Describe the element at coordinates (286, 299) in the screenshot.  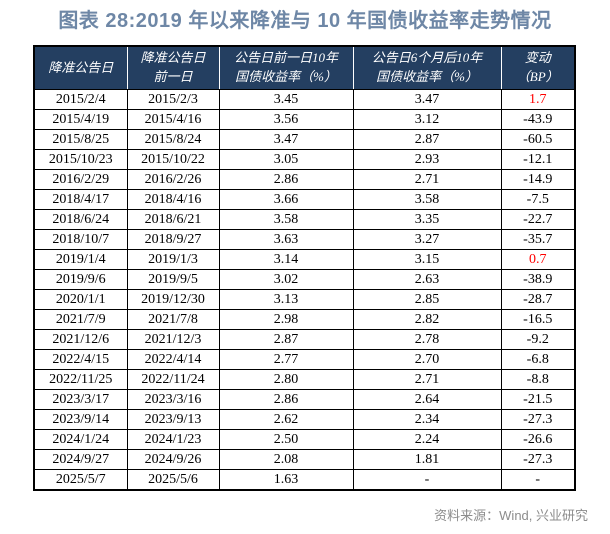
I see `table-cell: 3.13` at that location.